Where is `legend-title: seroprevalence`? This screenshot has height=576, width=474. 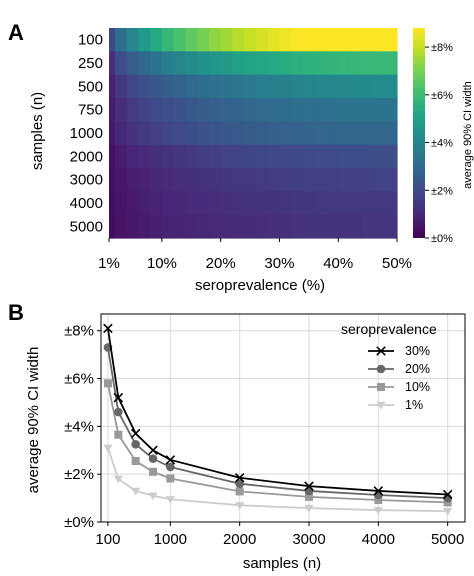
legend-title: seroprevalence is located at coordinates (389, 329).